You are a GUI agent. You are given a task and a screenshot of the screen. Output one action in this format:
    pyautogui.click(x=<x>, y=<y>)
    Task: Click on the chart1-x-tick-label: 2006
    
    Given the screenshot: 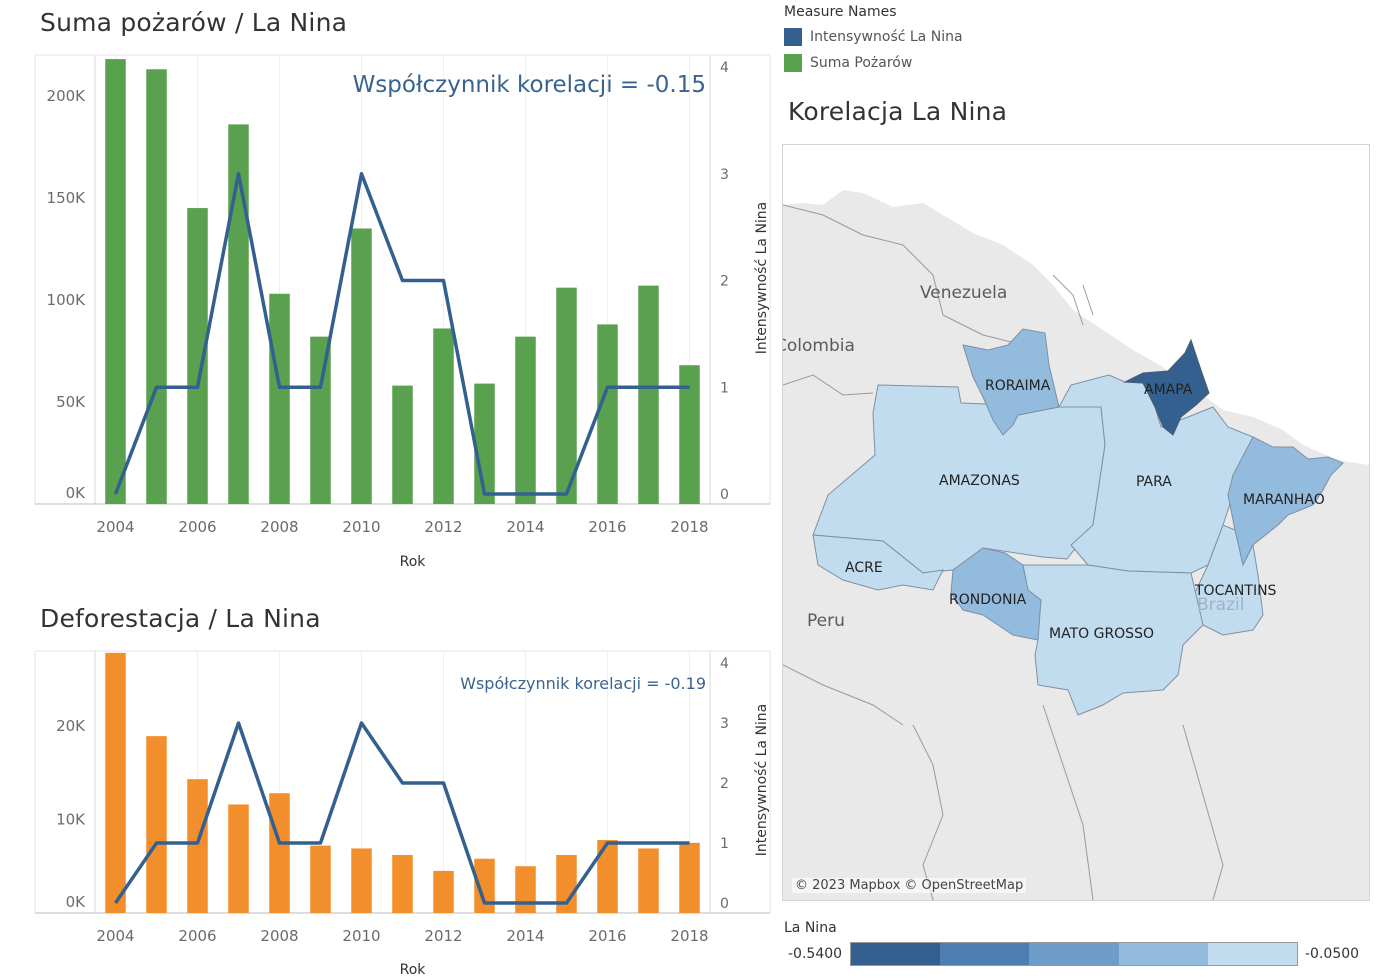 What is the action you would take?
    pyautogui.click(x=197, y=527)
    